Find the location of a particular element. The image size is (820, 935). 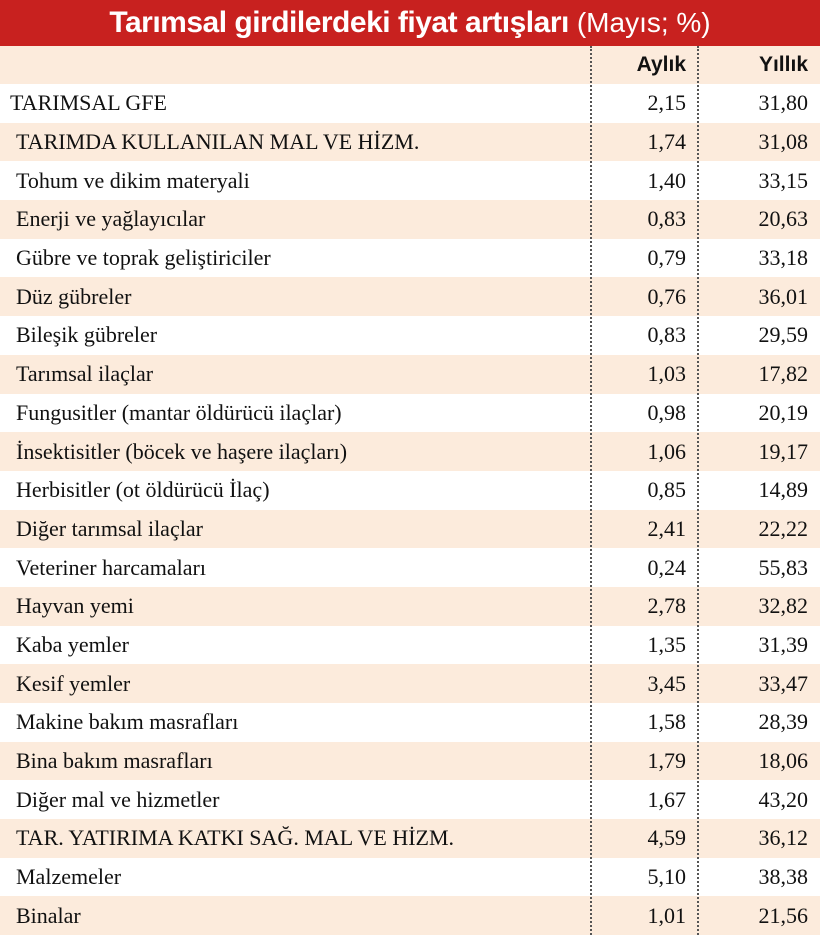

cell-aylik: 0,76 is located at coordinates (667, 296).